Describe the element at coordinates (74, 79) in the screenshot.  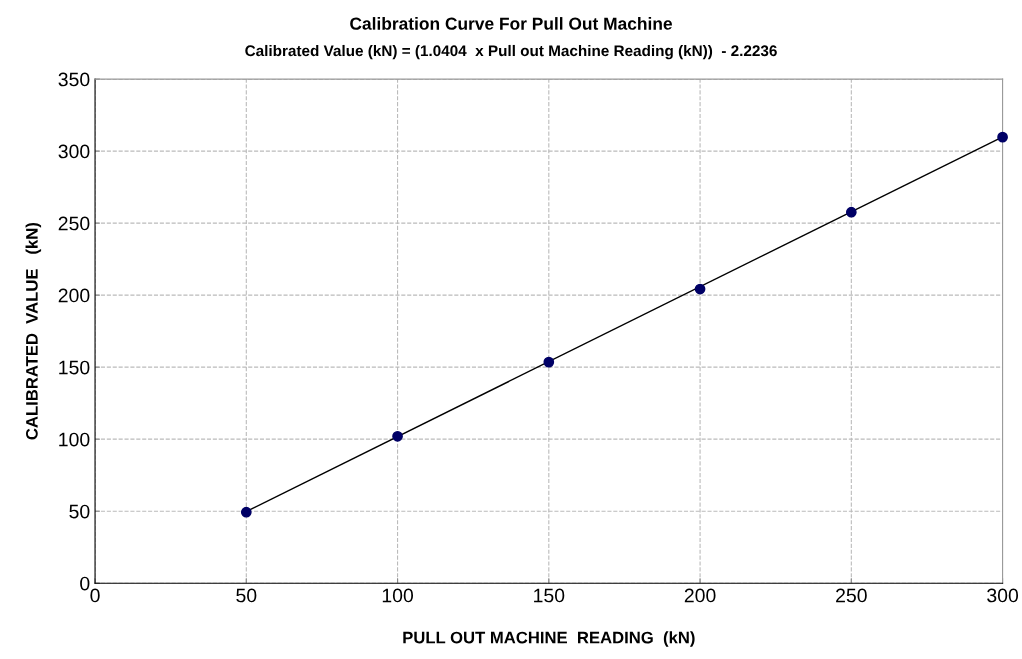
I see `y-tick-label: 350` at that location.